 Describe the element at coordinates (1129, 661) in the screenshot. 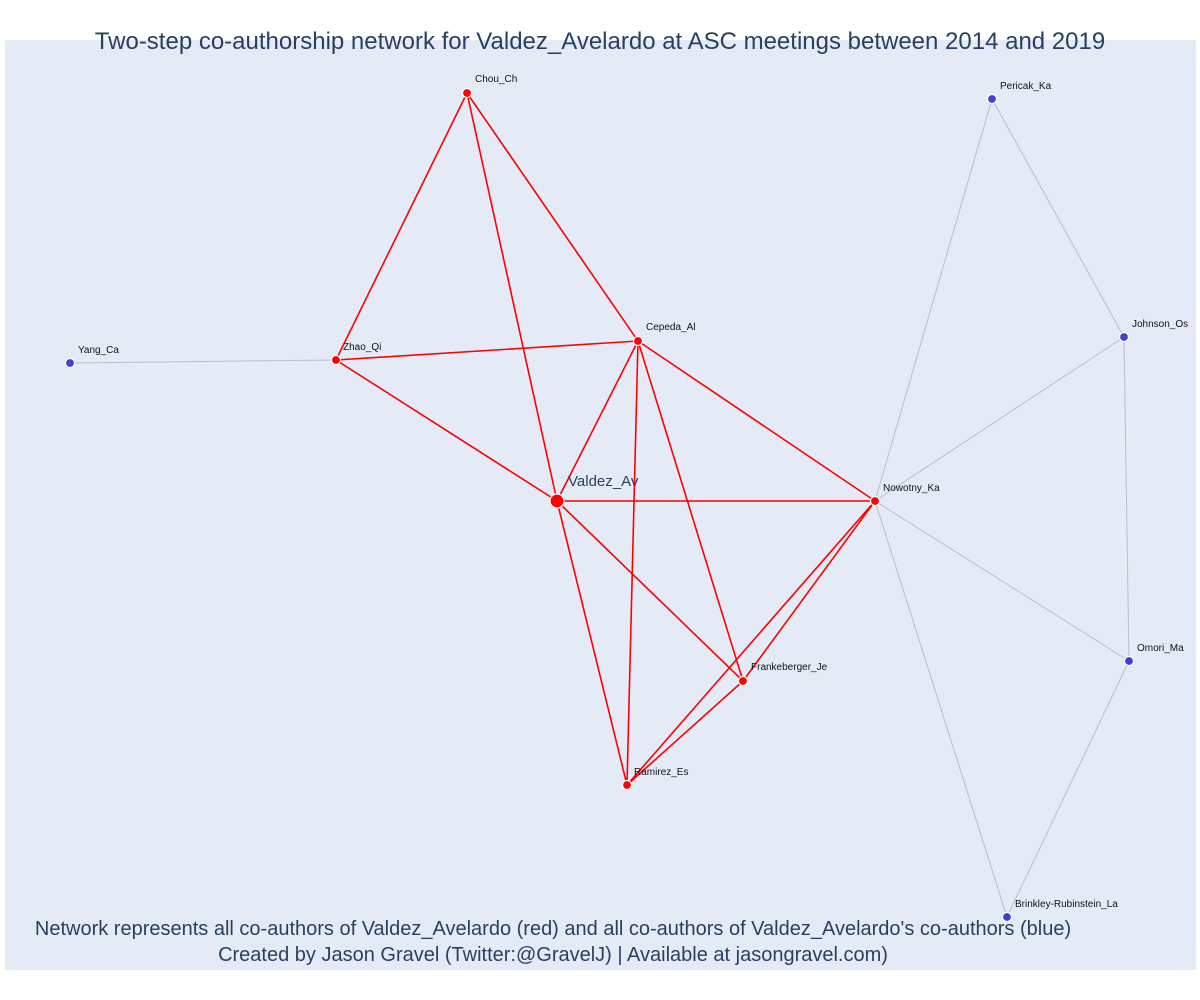

I see `node-omori-ma` at that location.